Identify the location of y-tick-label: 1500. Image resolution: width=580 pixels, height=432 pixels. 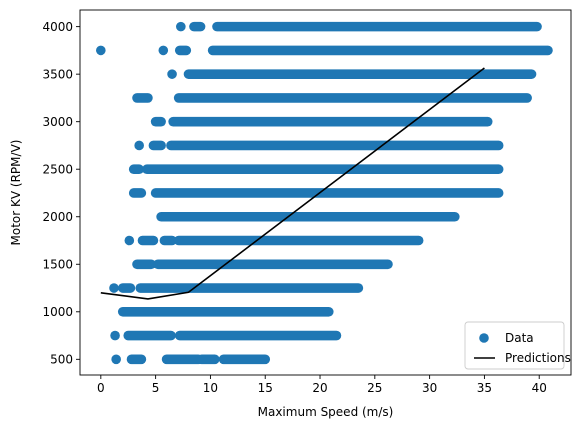
(57, 265).